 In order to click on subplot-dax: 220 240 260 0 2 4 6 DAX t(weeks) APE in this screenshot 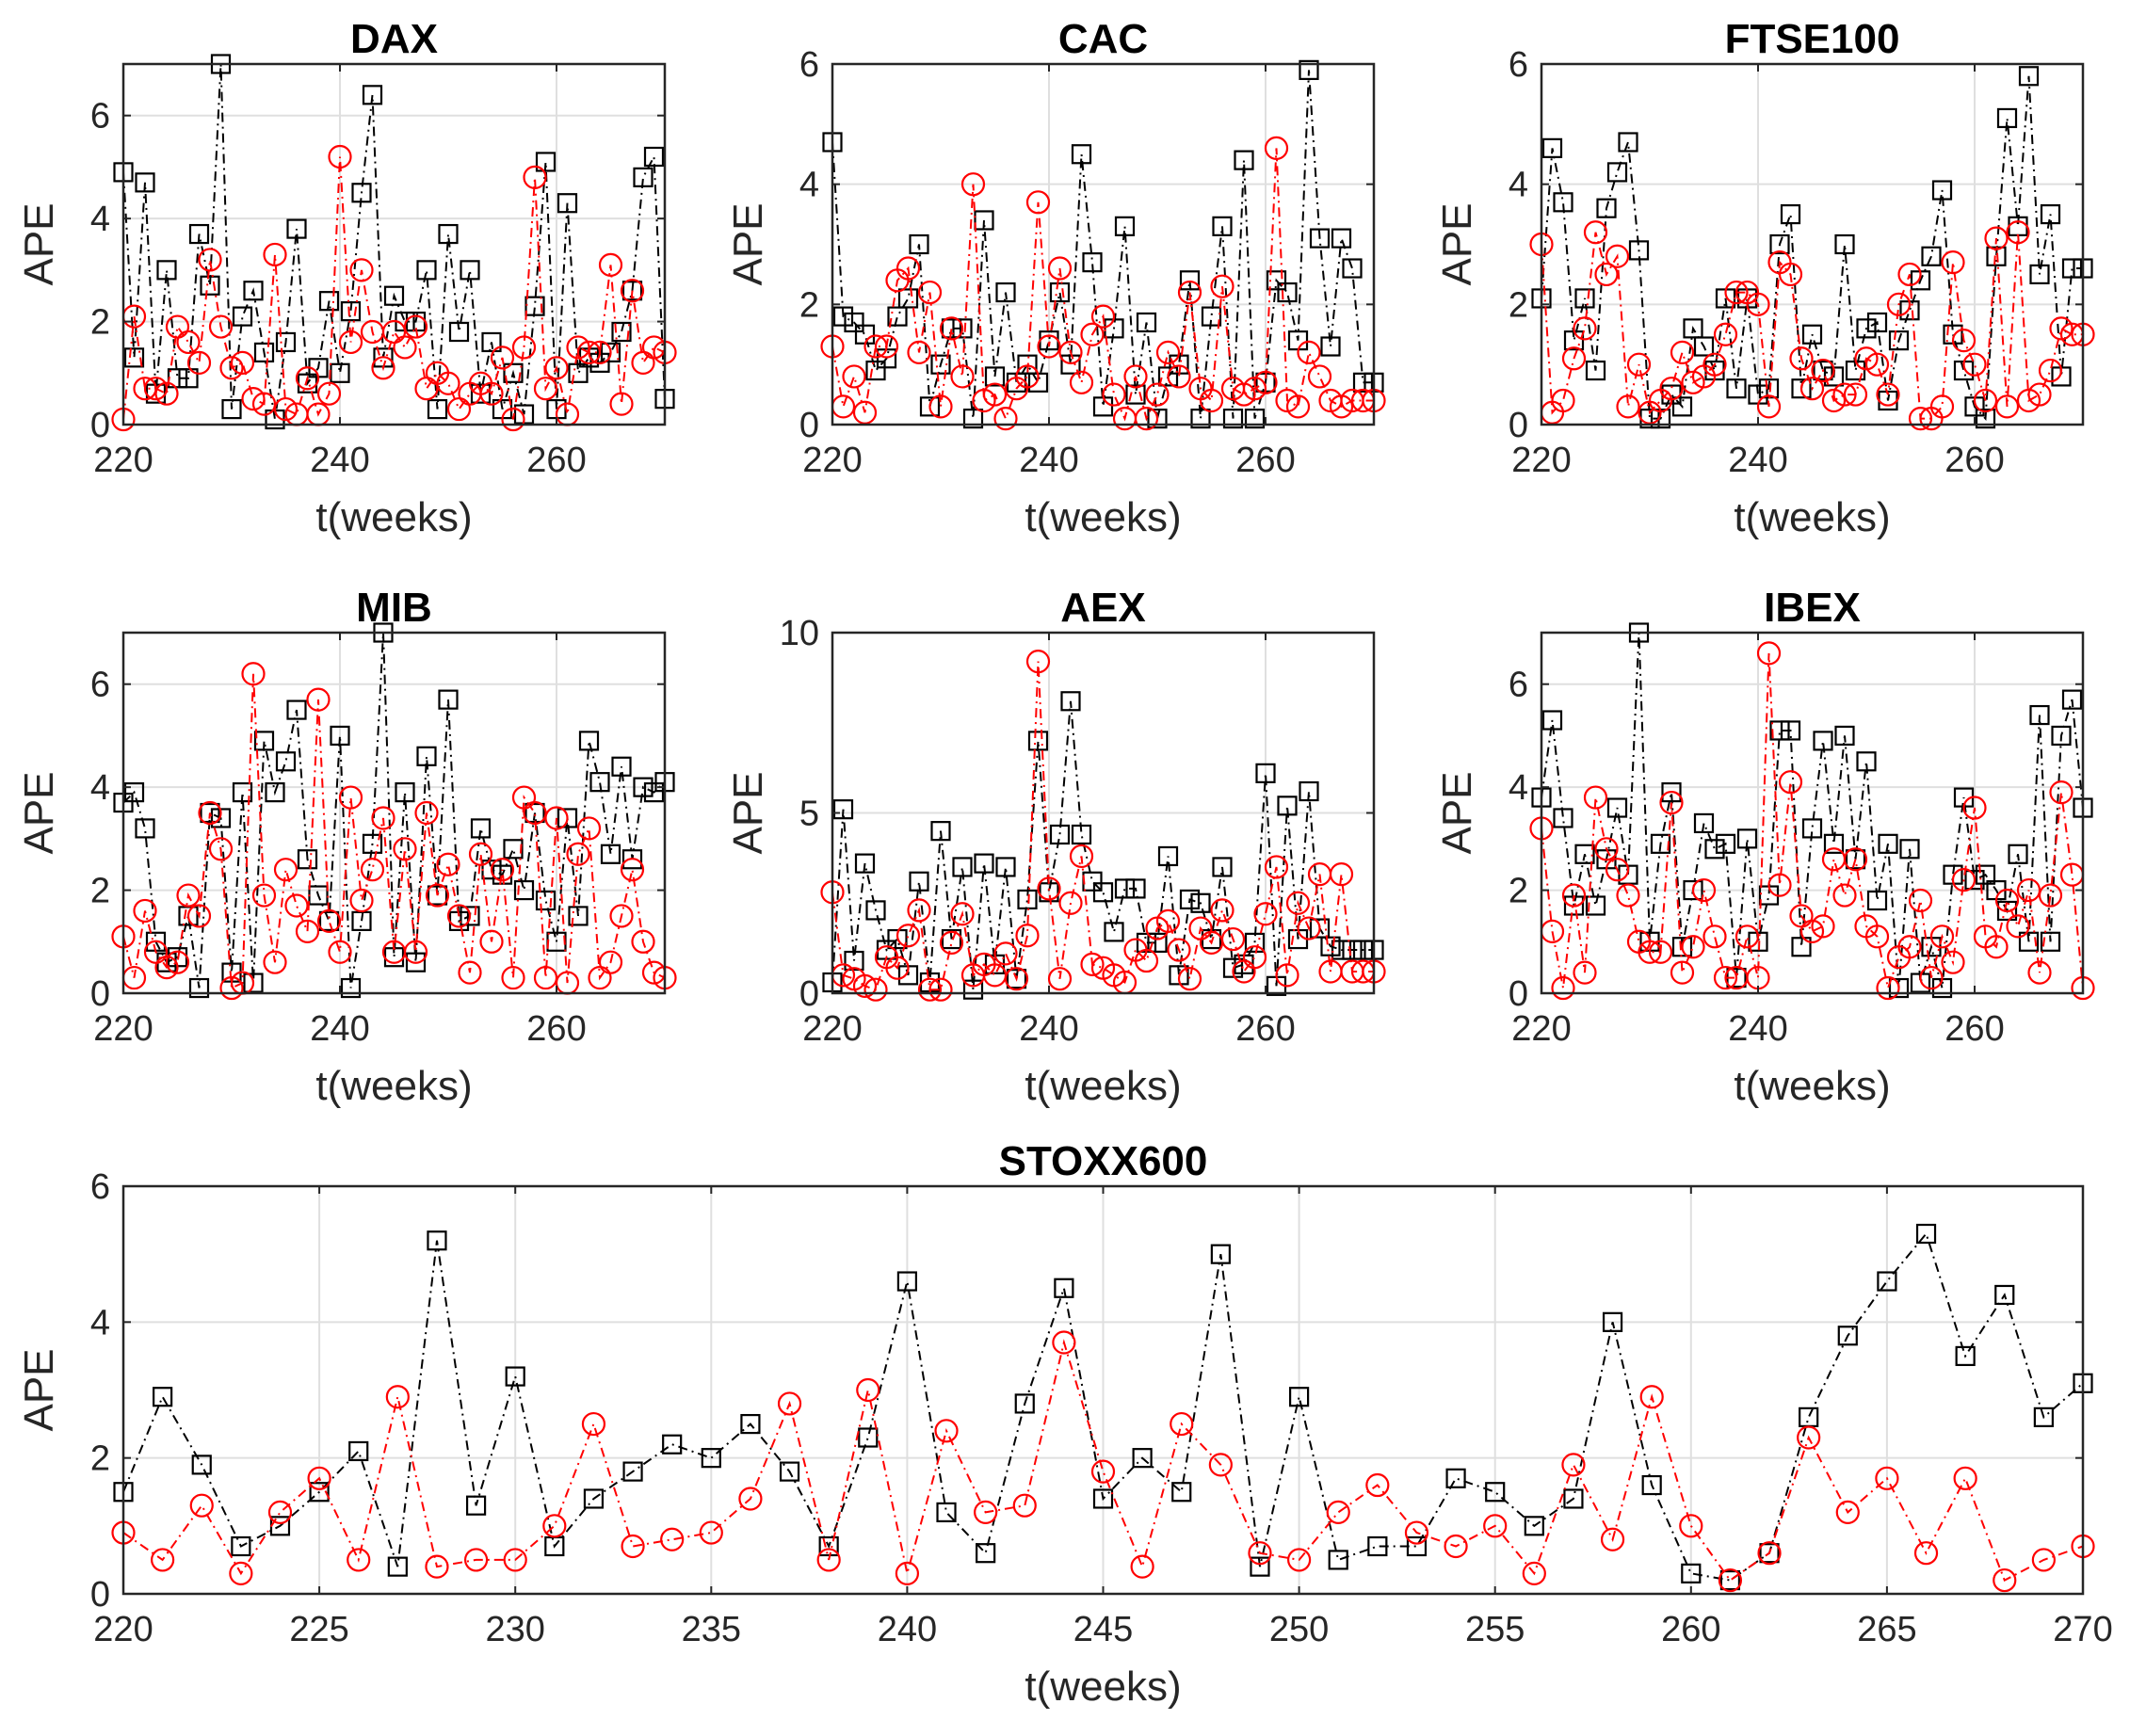, I will do `click(346, 278)`.